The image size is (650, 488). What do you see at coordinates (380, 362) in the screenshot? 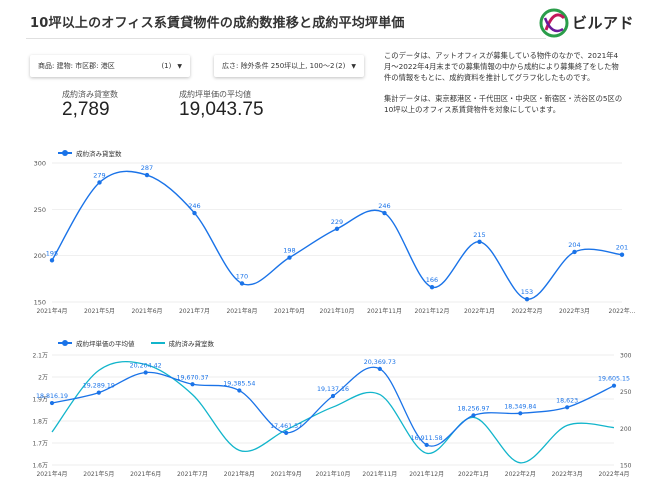
I see `data-label: 20,369.73` at bounding box center [380, 362].